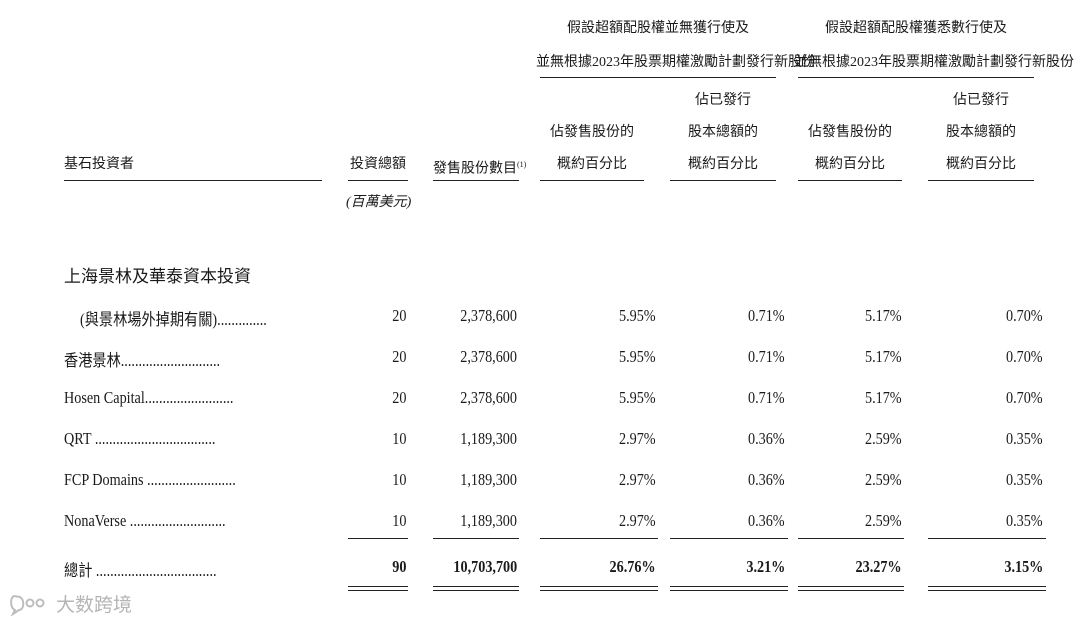  Describe the element at coordinates (476, 180) in the screenshot. I see `col-shares-underline` at that location.